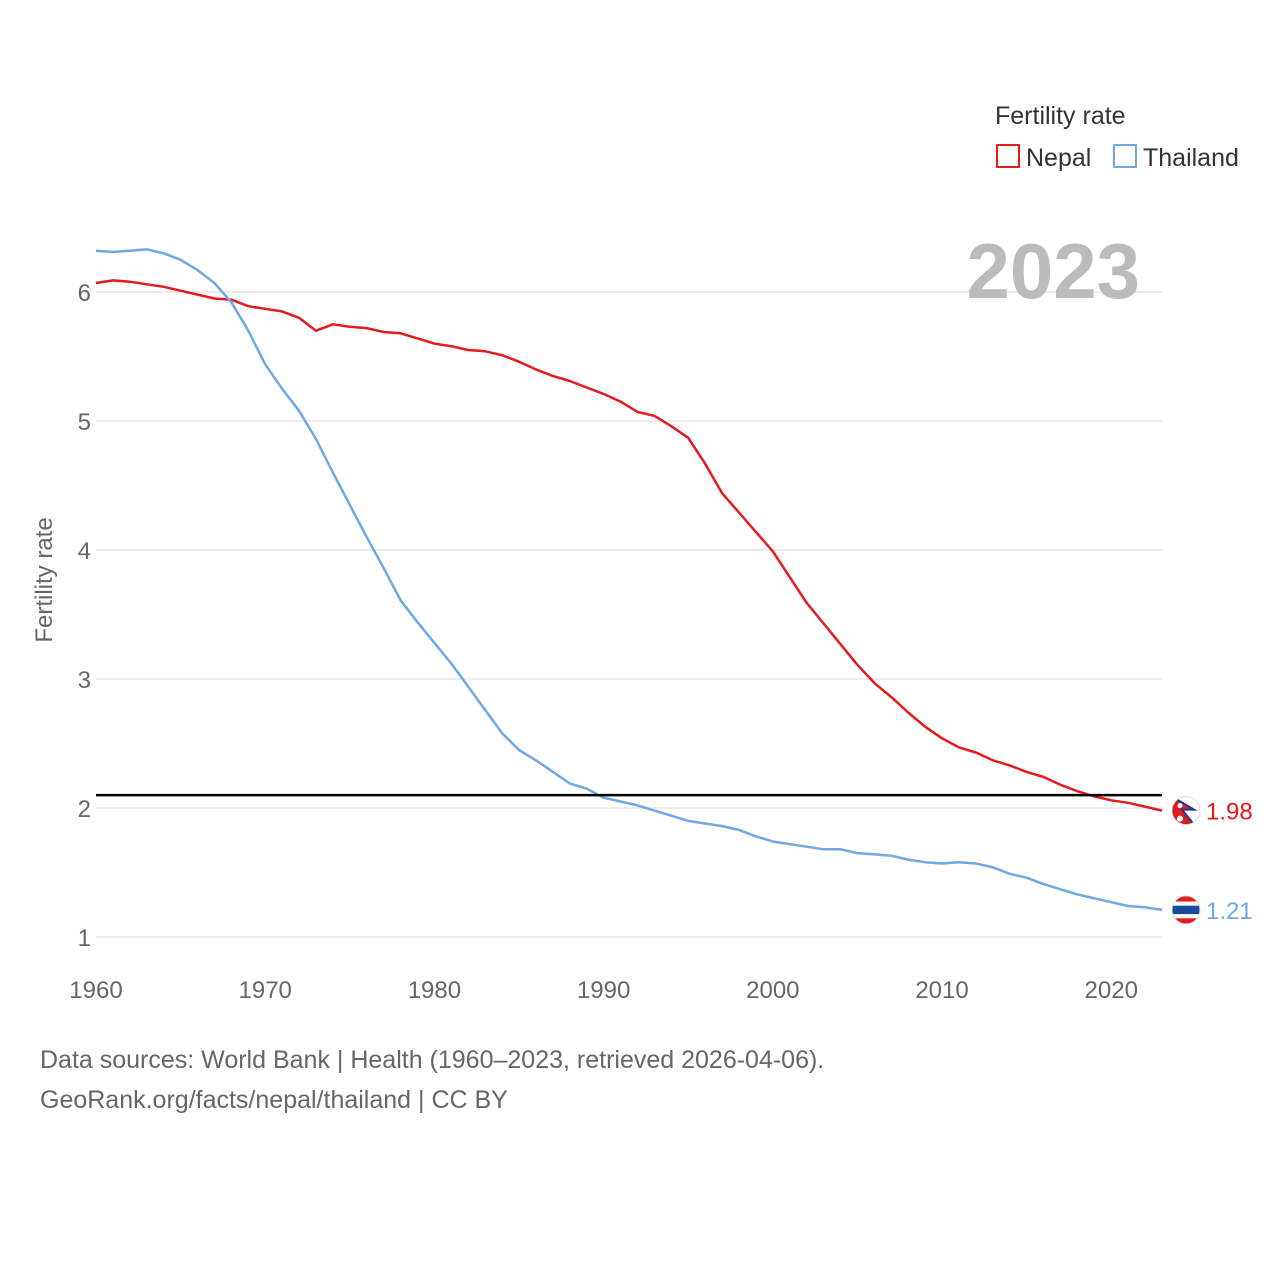 This screenshot has width=1280, height=1280. What do you see at coordinates (1212, 860) in the screenshot?
I see `series-end-markers: 1.98 1.21` at bounding box center [1212, 860].